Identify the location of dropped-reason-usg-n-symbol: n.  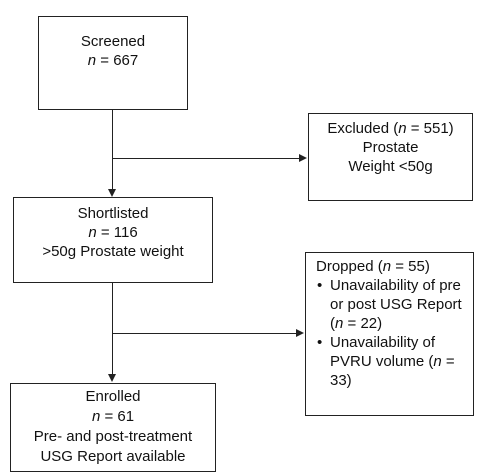
(339, 323).